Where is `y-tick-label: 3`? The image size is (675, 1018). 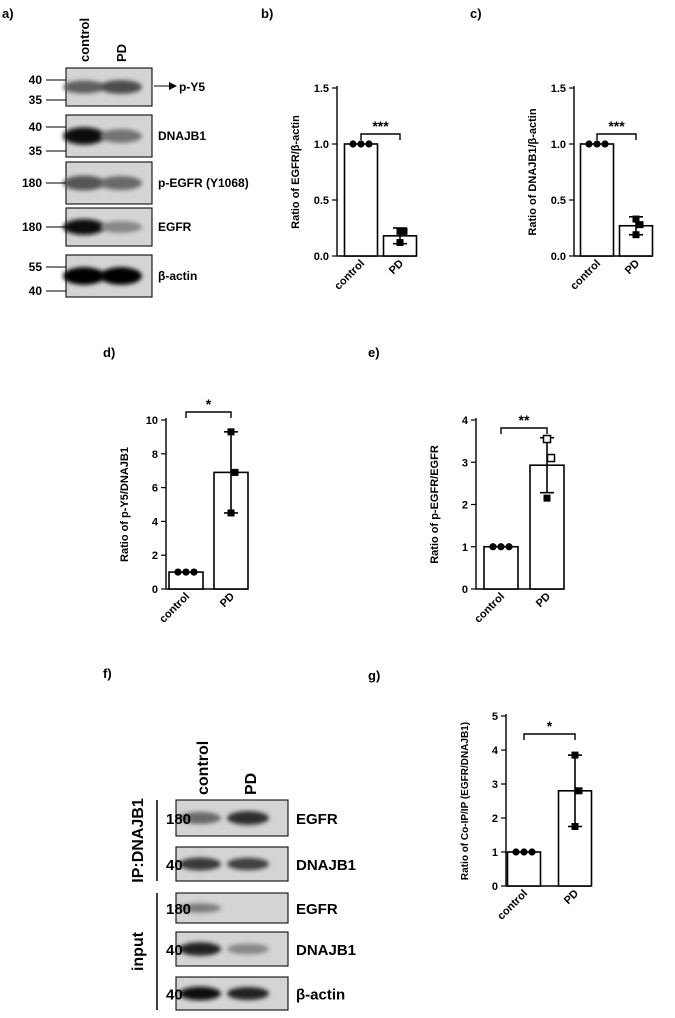
y-tick-label: 3 is located at coordinates (495, 785).